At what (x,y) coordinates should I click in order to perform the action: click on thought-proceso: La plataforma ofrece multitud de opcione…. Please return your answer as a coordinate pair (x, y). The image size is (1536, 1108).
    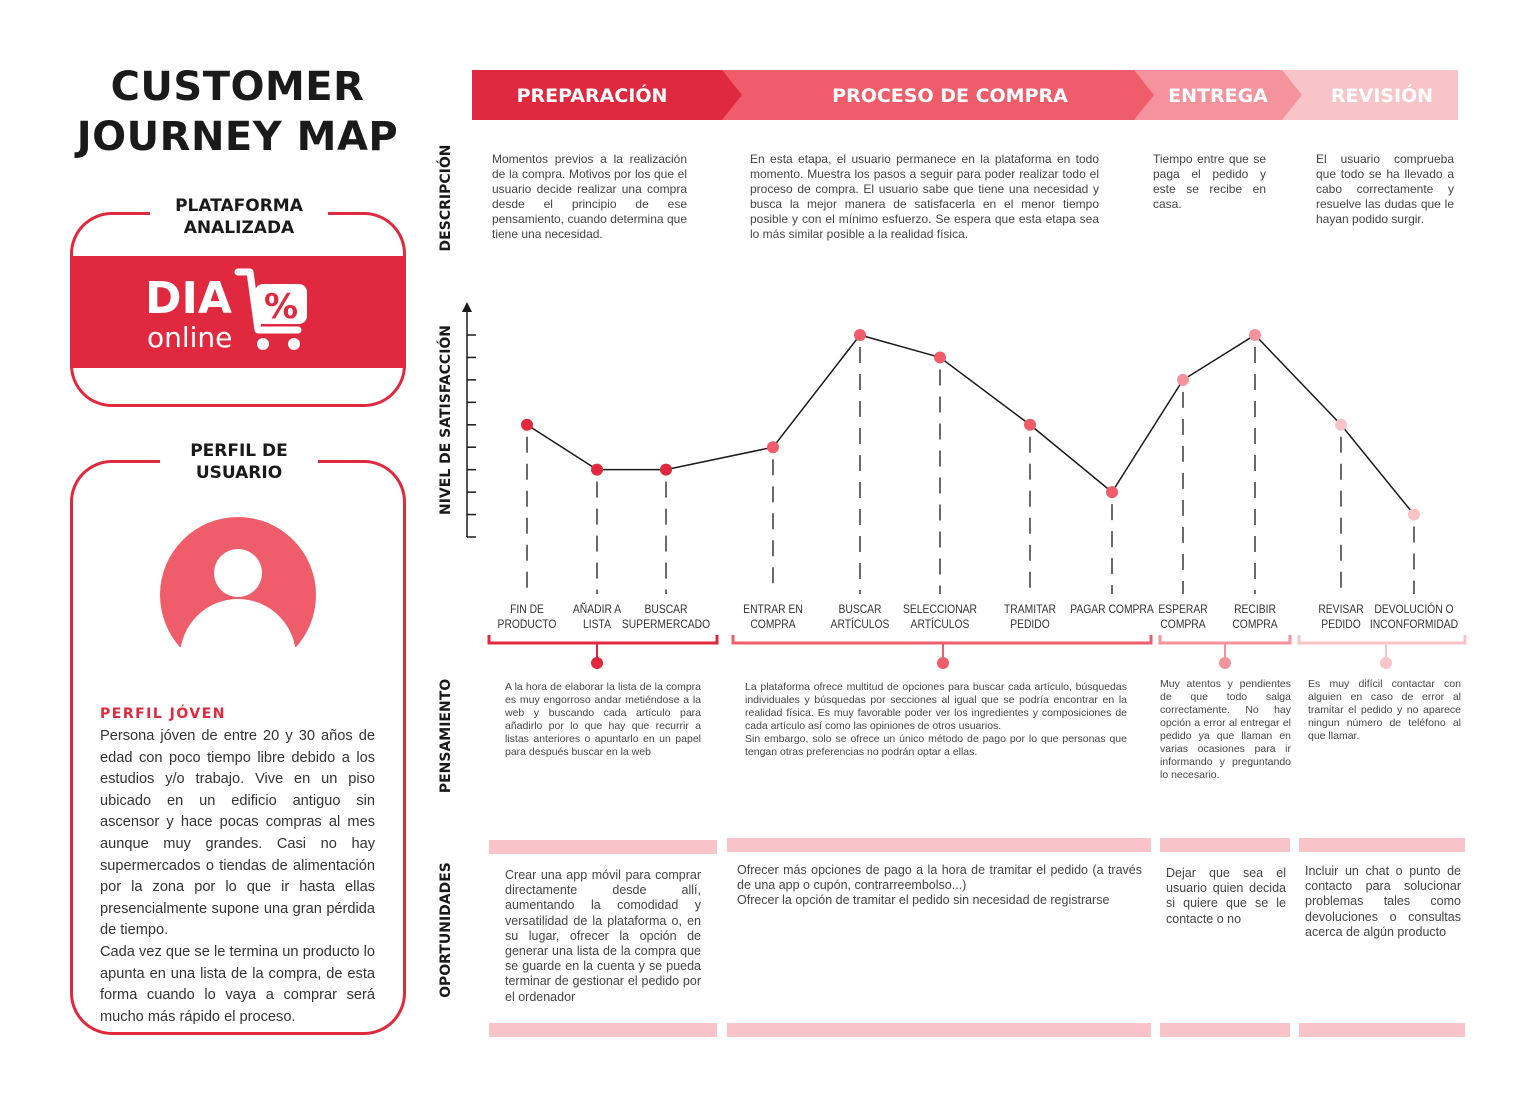
    Looking at the image, I should click on (936, 720).